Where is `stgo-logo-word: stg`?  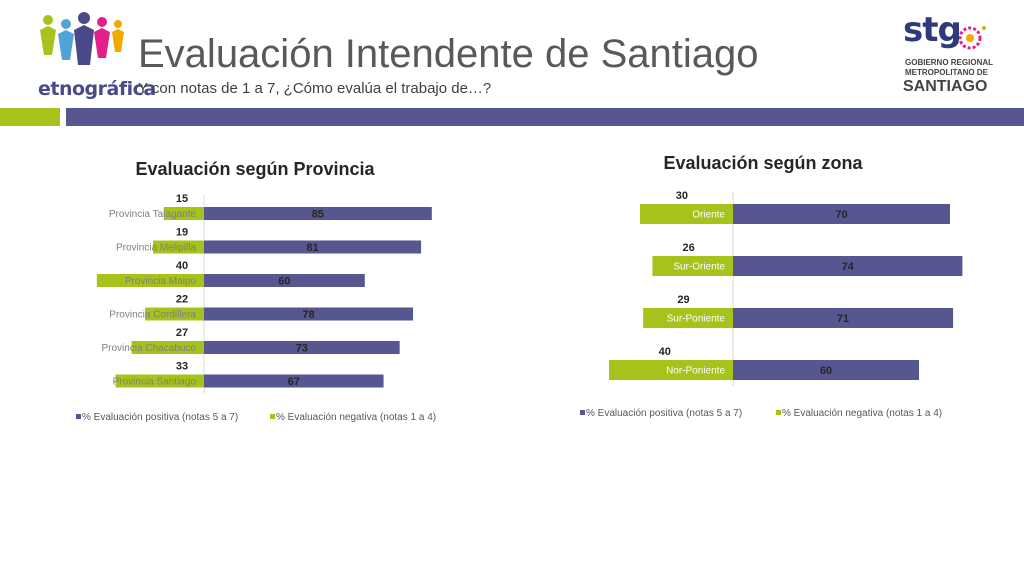
stgo-logo-word: stg is located at coordinates (932, 30).